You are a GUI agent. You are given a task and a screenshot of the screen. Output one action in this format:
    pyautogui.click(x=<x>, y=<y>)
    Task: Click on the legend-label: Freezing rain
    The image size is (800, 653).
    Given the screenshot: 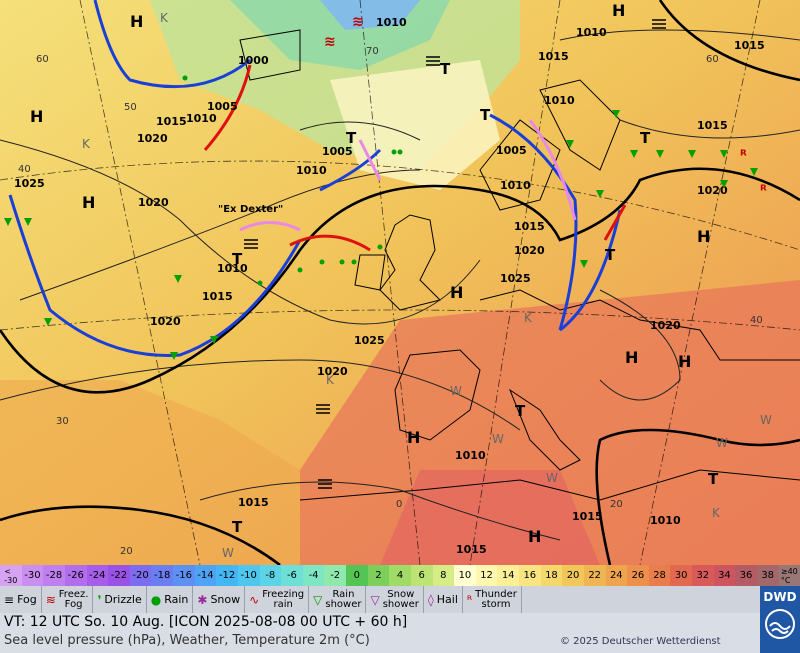 What is the action you would take?
    pyautogui.click(x=283, y=599)
    